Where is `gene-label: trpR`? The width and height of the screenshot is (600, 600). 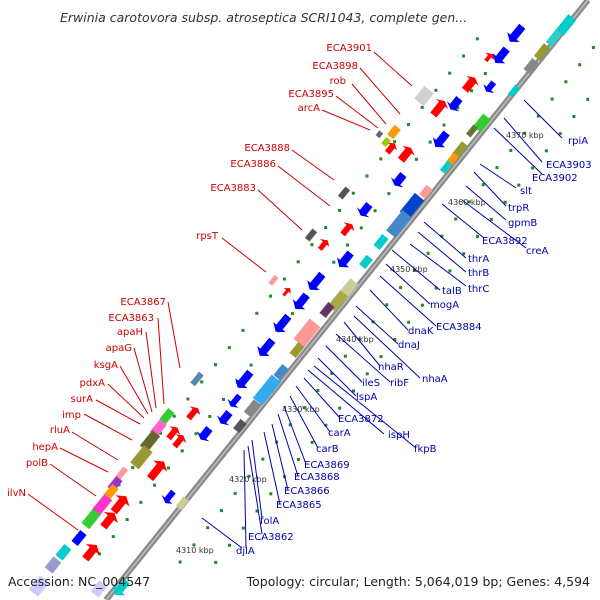 gene-label: trpR is located at coordinates (518, 208).